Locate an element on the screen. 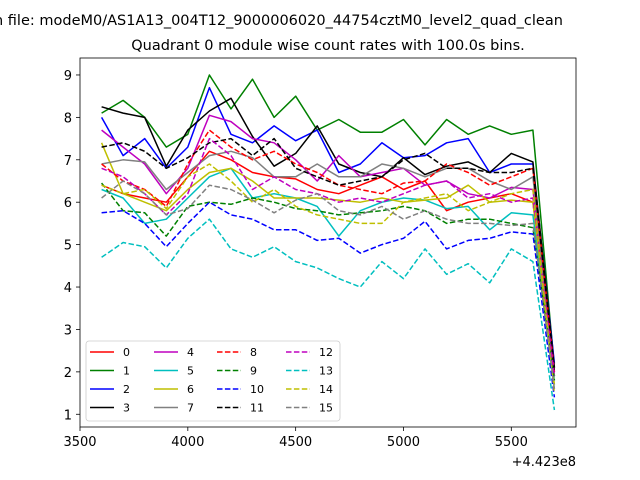  legend-box is located at coordinates (213, 381).